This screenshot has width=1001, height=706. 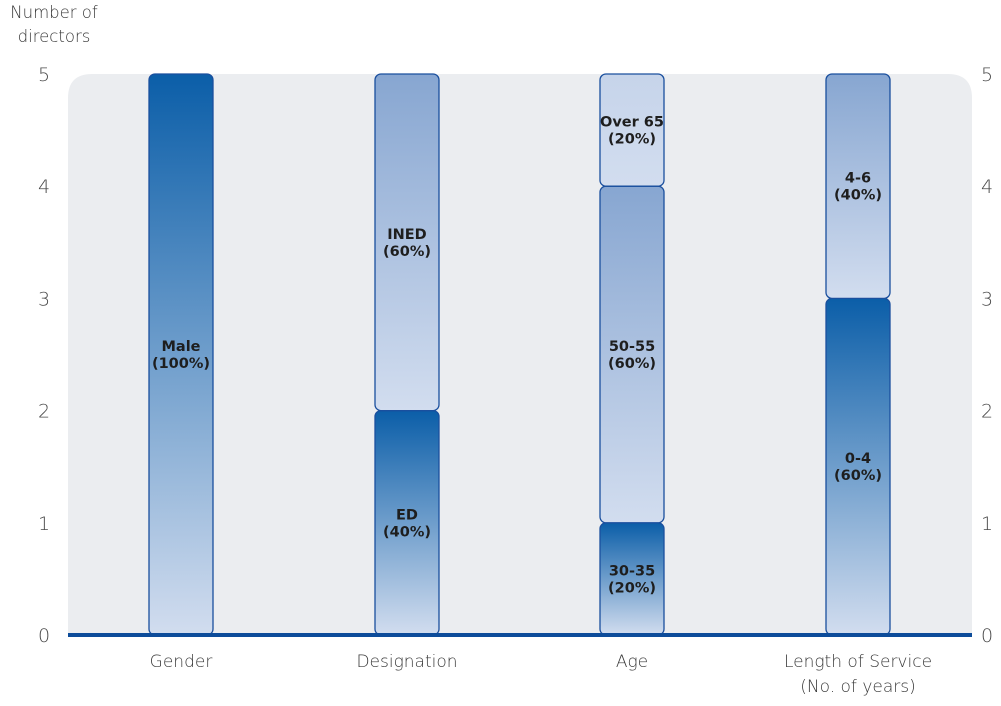 What do you see at coordinates (632, 579) in the screenshot?
I see `age-segment-30-35-label: 30-35 (20%)` at bounding box center [632, 579].